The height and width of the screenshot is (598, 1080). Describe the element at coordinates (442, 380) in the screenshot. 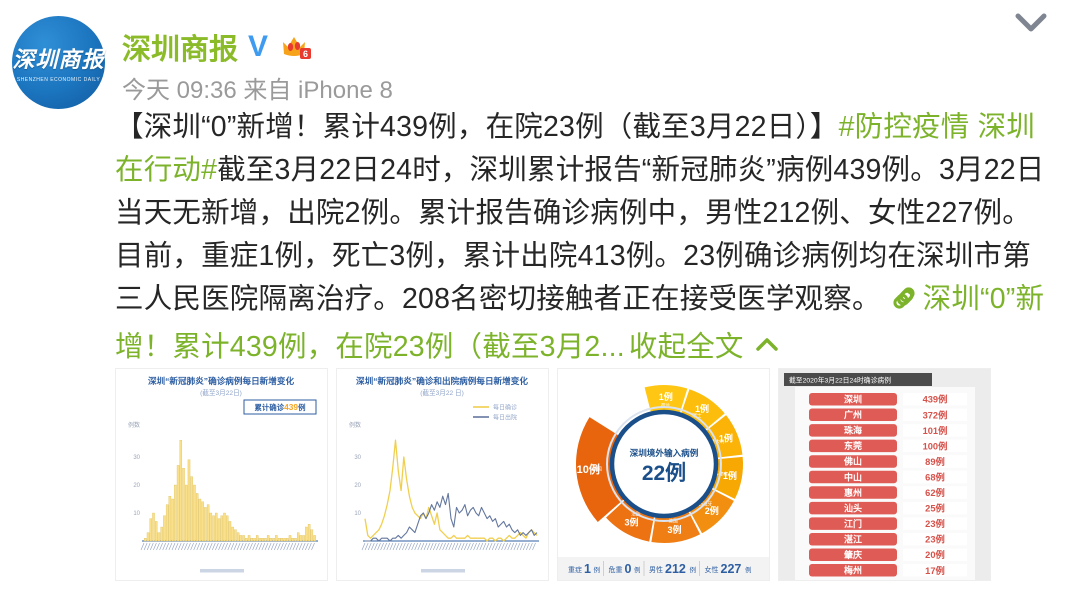

I see `svg-text: 深圳“新冠肺炎”确诊和出院病例每日新增变化` at that location.